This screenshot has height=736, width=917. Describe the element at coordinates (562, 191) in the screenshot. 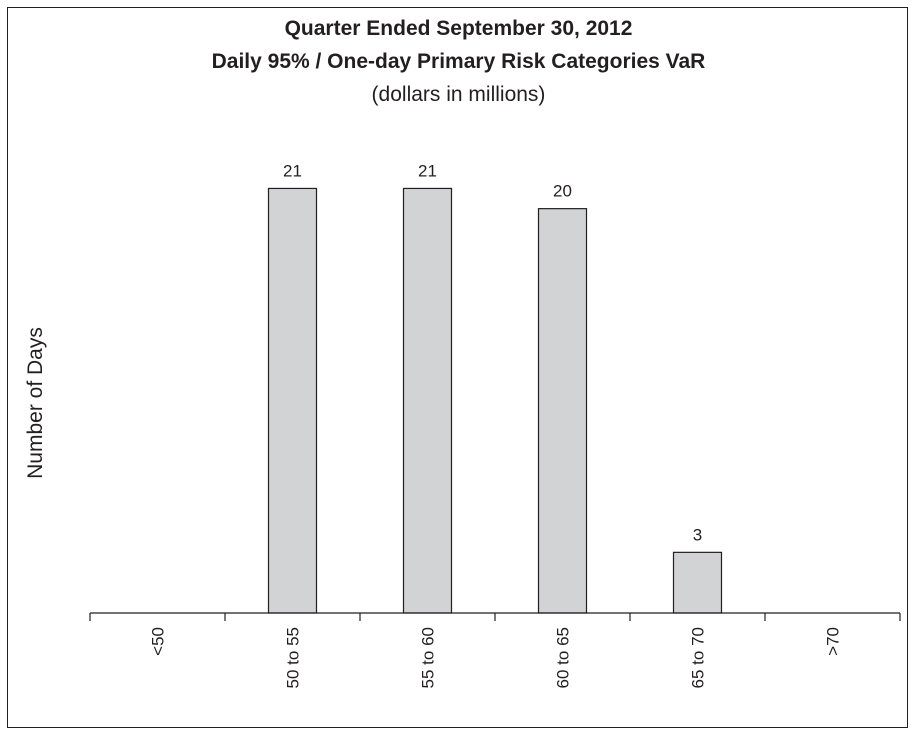

I see `data-label-3: 20` at that location.